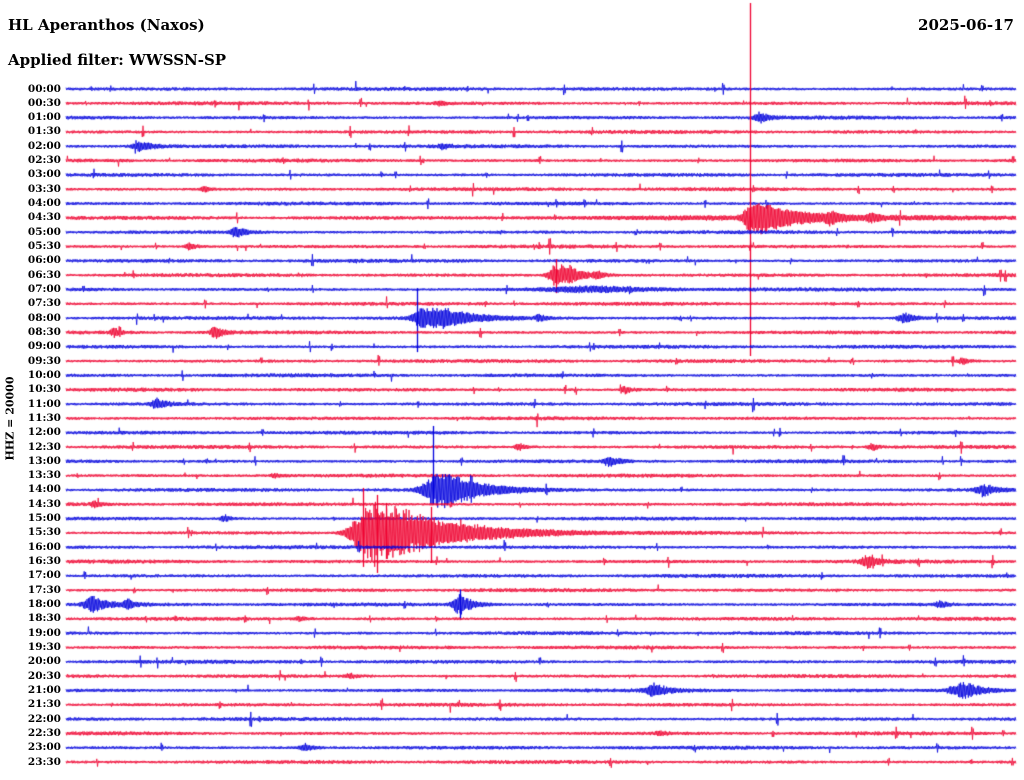 The image size is (1024, 780). Describe the element at coordinates (106, 25) in the screenshot. I see `station-title: HL Aperanthos (Naxos)` at that location.